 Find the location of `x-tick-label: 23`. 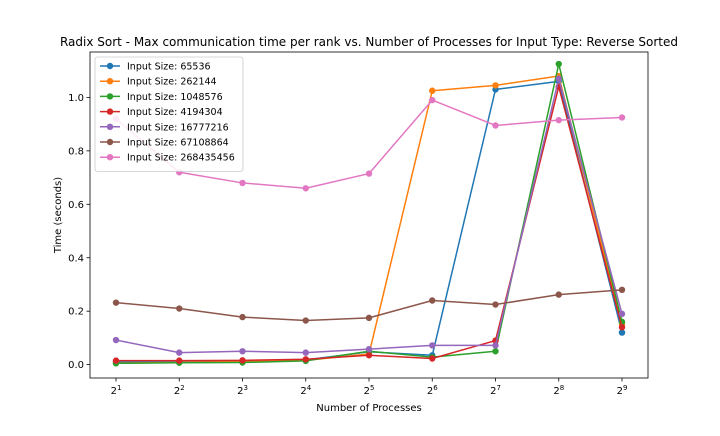

x-tick-label: 23 is located at coordinates (242, 390).